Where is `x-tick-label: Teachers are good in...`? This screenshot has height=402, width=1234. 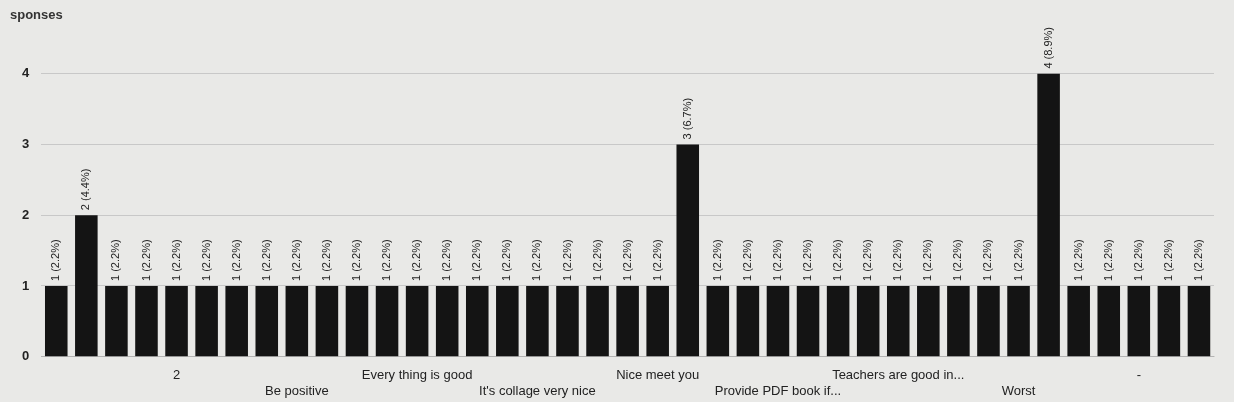 x-tick-label: Teachers are good in... is located at coordinates (898, 375).